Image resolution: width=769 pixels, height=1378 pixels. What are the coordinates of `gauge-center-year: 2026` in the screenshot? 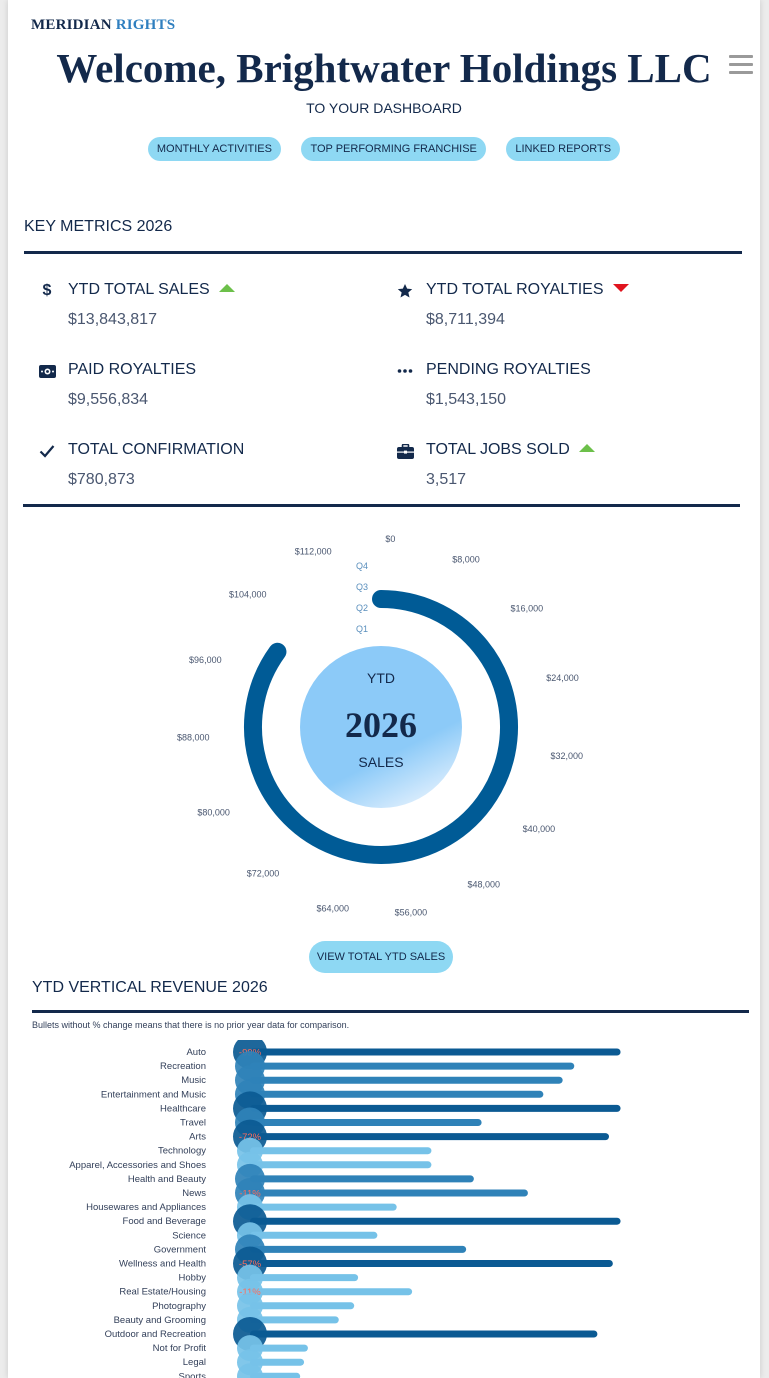 It's located at (381, 725).